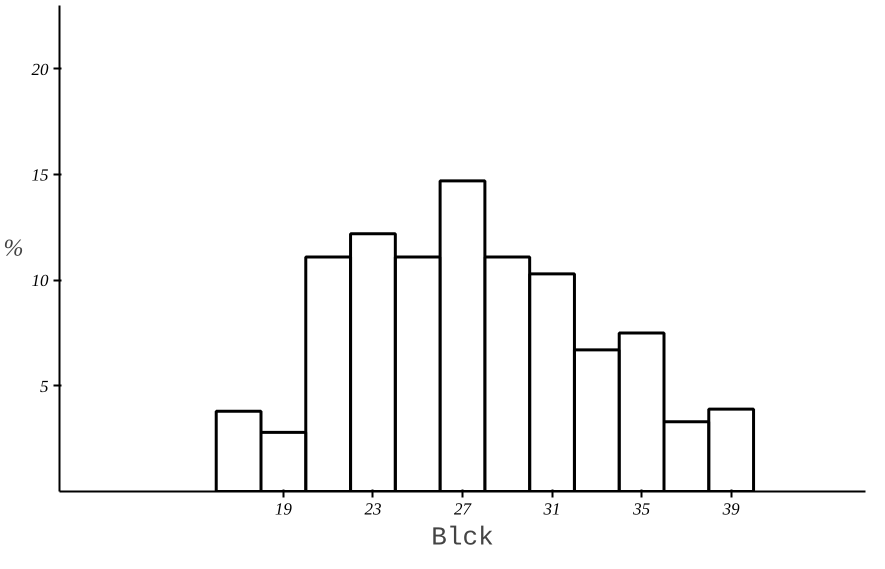  Describe the element at coordinates (731, 509) in the screenshot. I see `x-tick-label: 39` at that location.